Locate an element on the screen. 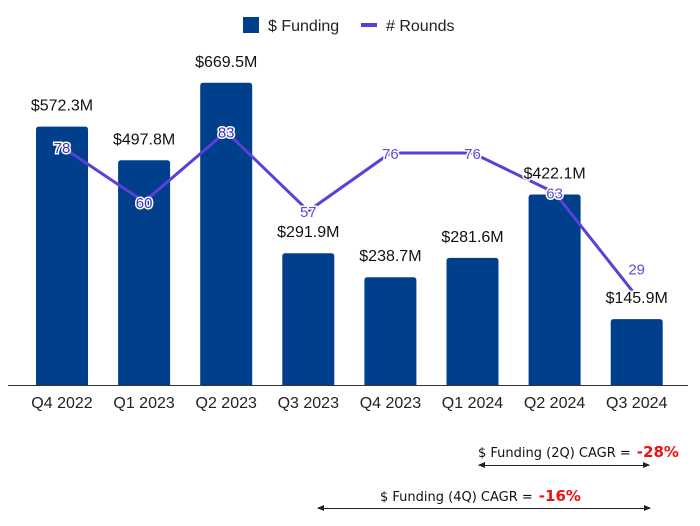 This screenshot has width=700, height=526. line-data-label: 29 is located at coordinates (636, 269).